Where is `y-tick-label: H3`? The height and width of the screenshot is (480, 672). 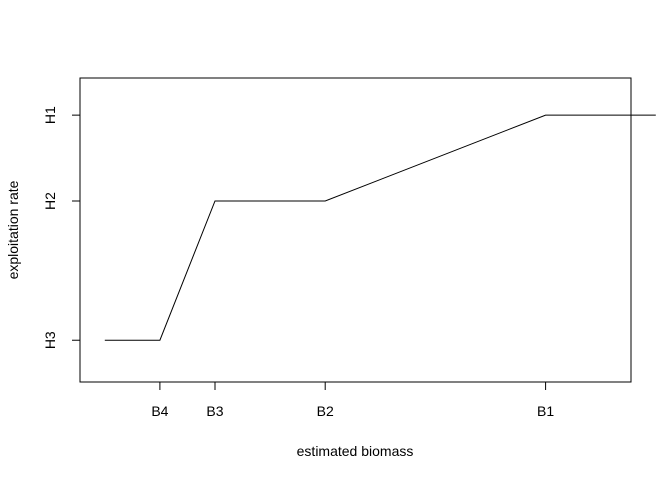 y-tick-label: H3 is located at coordinates (50, 340).